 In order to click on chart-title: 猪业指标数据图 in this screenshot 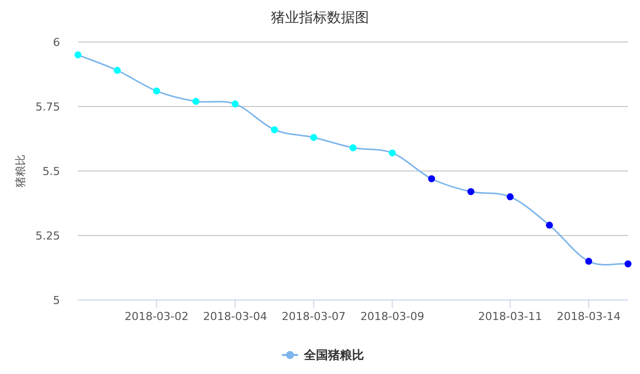, I will do `click(320, 18)`.